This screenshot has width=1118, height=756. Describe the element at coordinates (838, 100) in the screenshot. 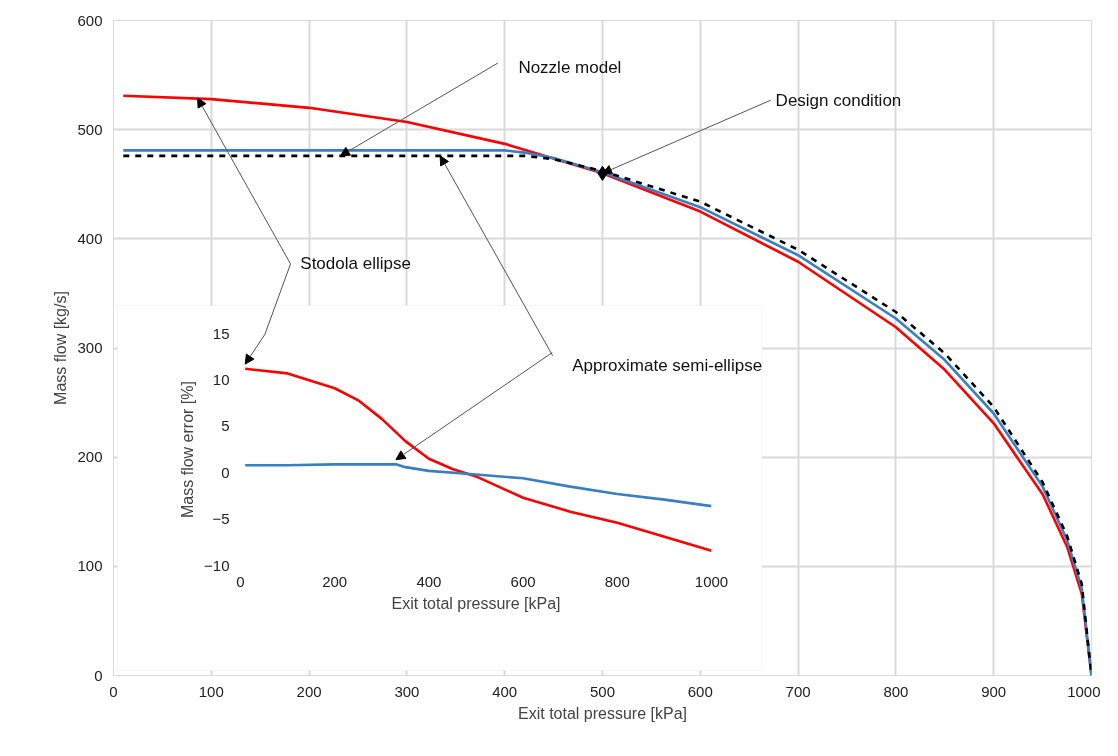

I see `annotation: Design condition` at that location.